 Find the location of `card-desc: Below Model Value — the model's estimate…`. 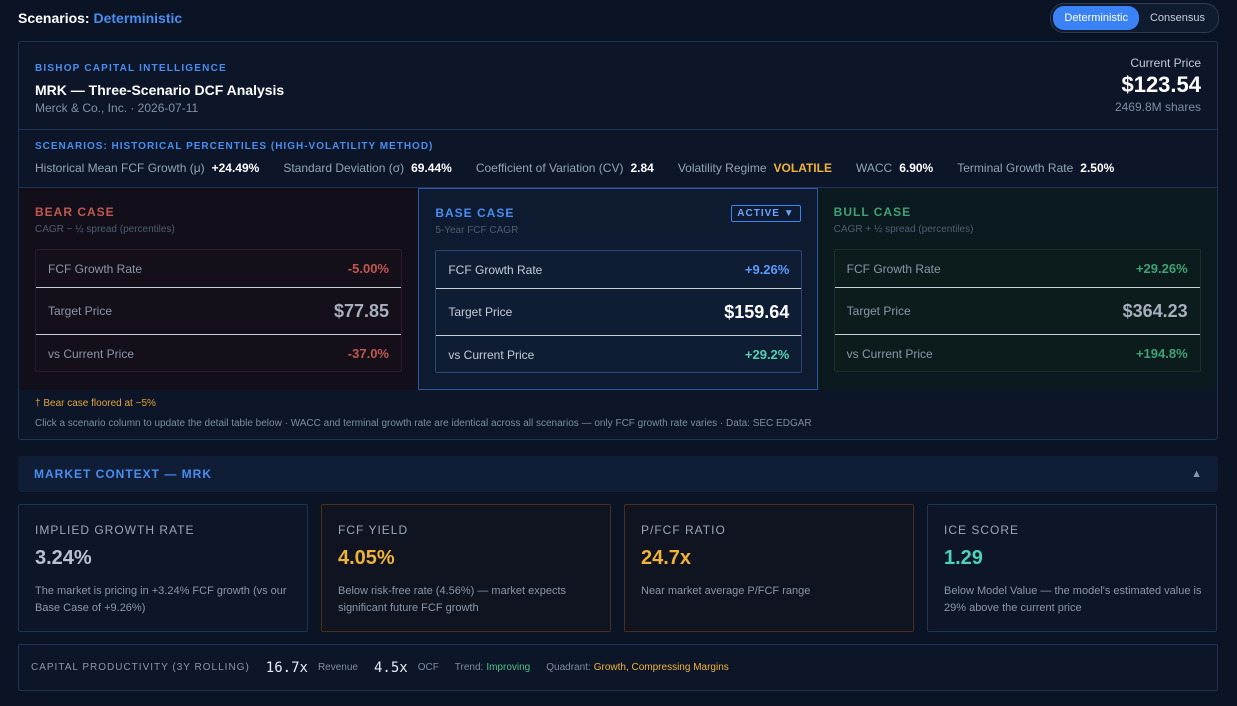

card-desc: Below Model Value — the model's estimate… is located at coordinates (1073, 599).